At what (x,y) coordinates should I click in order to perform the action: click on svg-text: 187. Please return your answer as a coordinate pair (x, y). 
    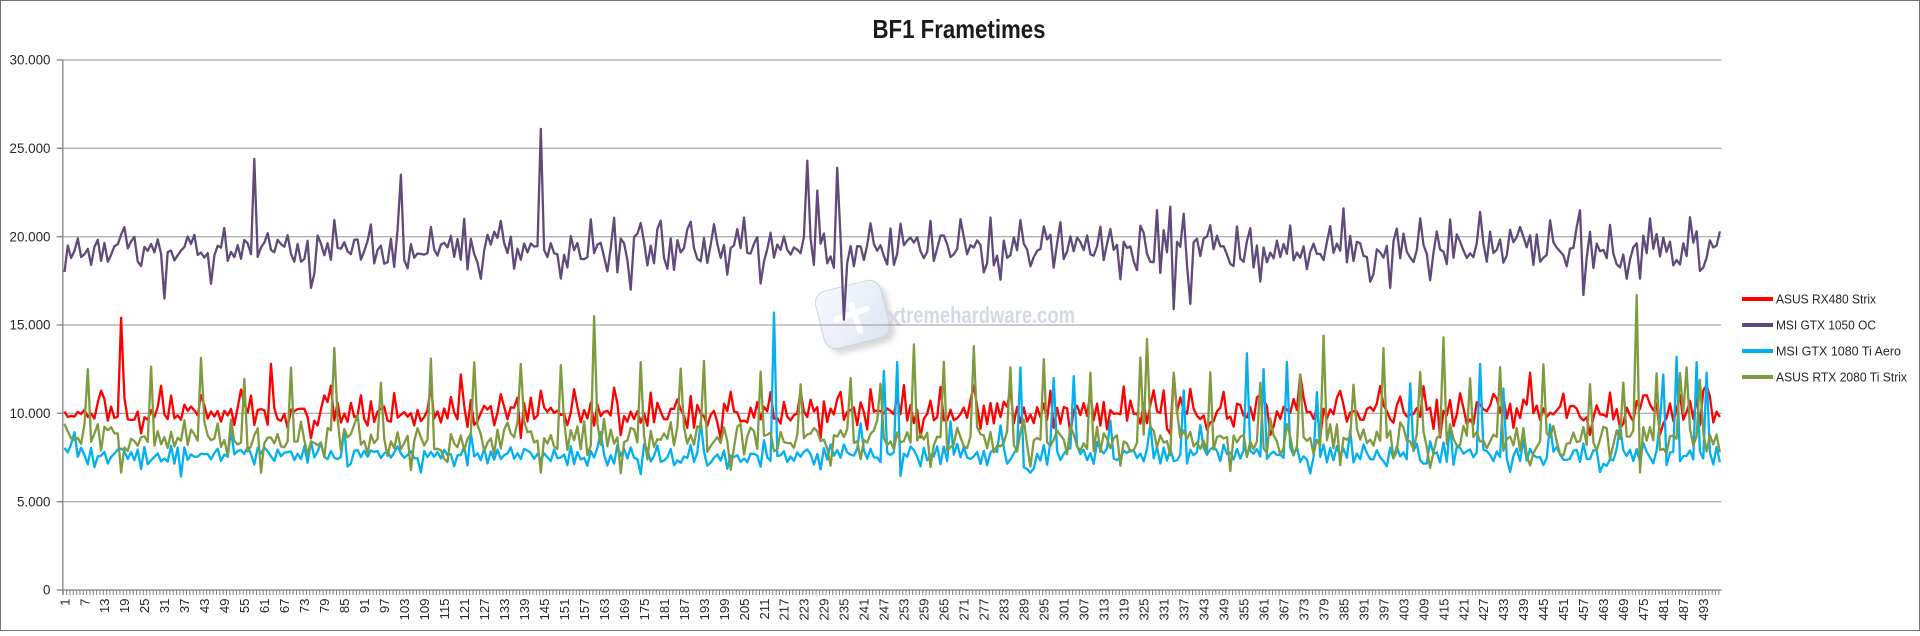
    Looking at the image, I should click on (684, 610).